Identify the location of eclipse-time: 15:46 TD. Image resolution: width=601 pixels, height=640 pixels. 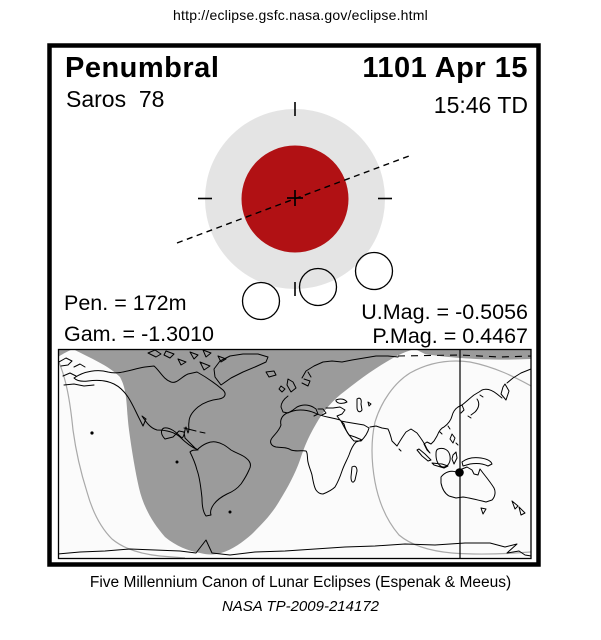
(480, 105).